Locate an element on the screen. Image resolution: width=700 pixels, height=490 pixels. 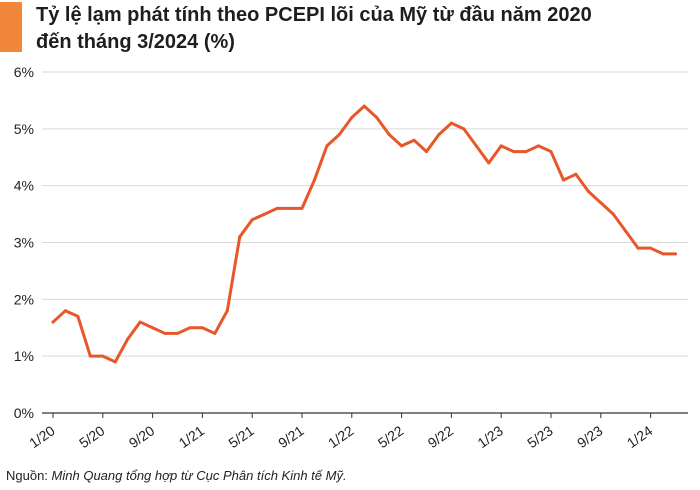
y-tick-label: 3% is located at coordinates (24, 243).